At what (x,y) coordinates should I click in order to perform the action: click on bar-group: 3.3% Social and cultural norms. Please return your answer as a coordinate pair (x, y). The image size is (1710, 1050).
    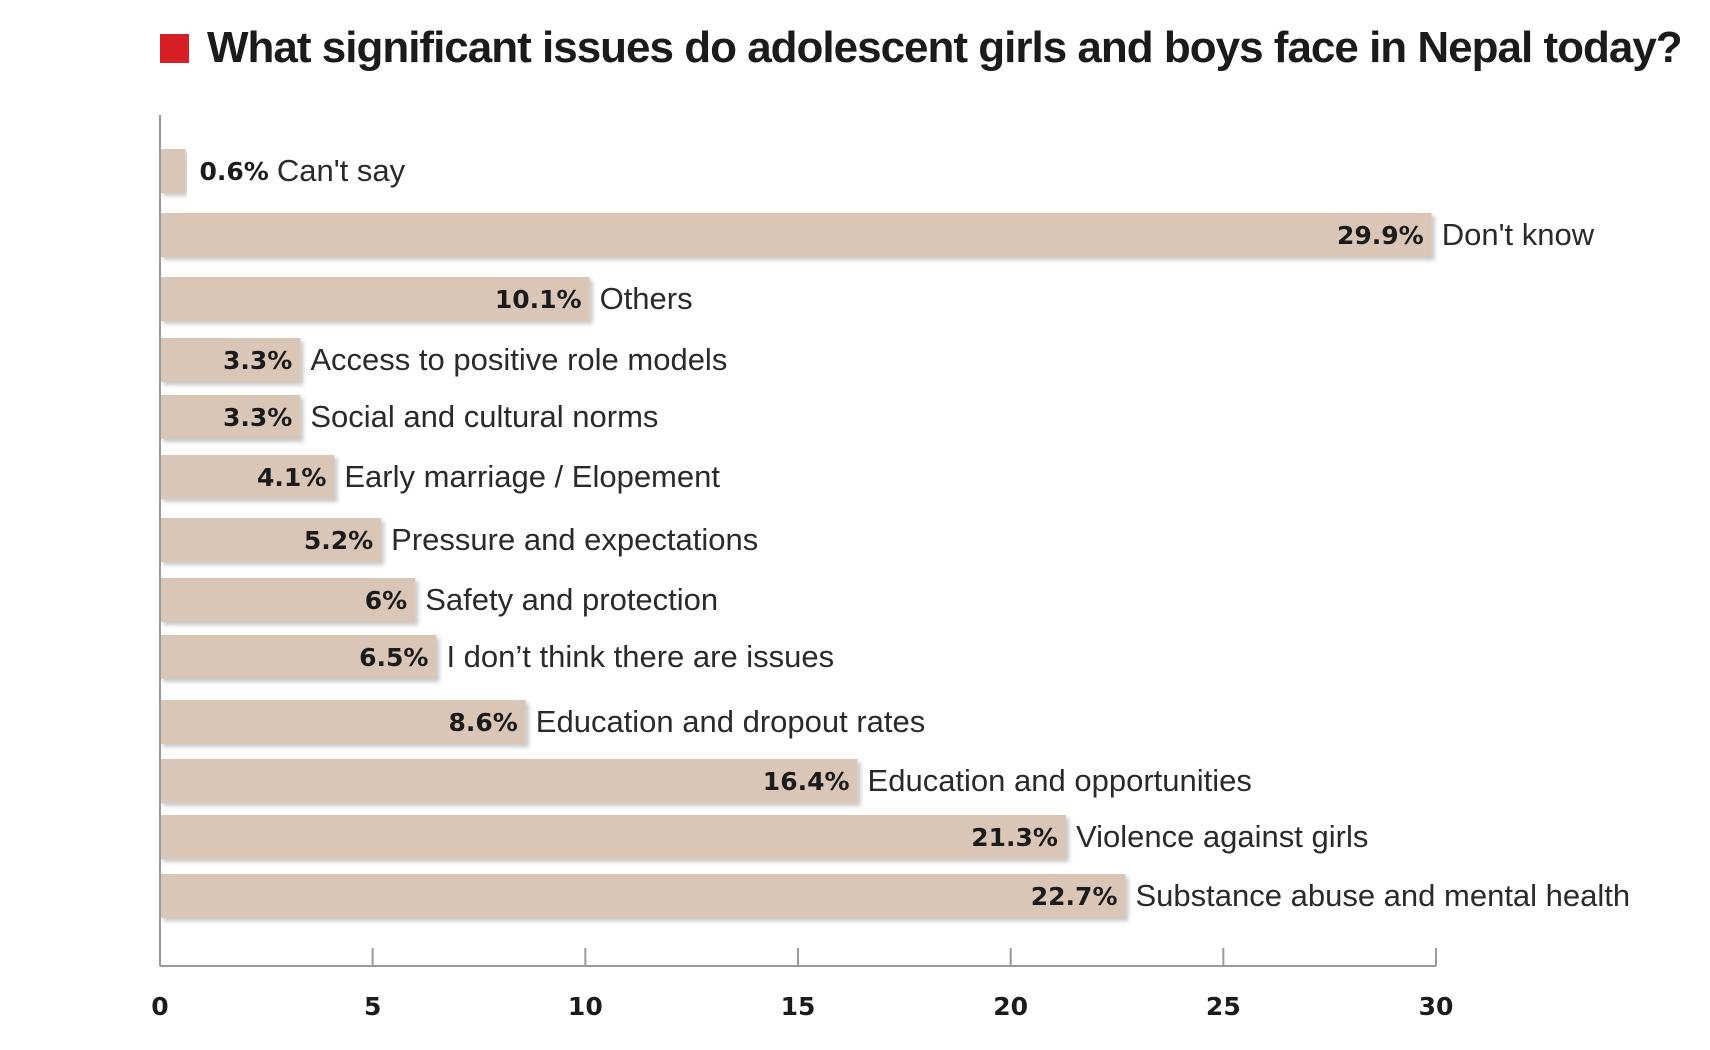
    Looking at the image, I should click on (409, 417).